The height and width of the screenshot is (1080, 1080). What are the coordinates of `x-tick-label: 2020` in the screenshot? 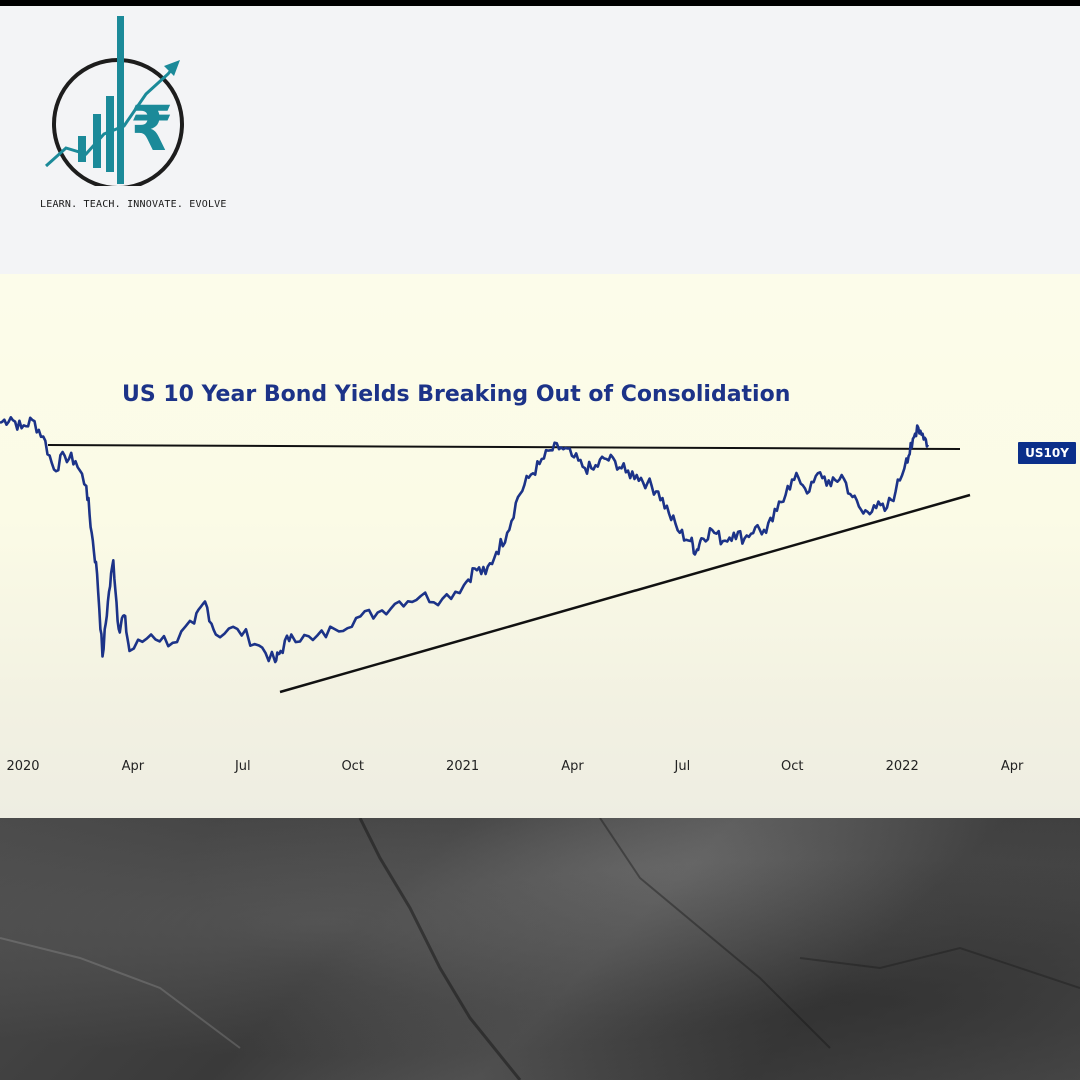 It's located at (22, 766).